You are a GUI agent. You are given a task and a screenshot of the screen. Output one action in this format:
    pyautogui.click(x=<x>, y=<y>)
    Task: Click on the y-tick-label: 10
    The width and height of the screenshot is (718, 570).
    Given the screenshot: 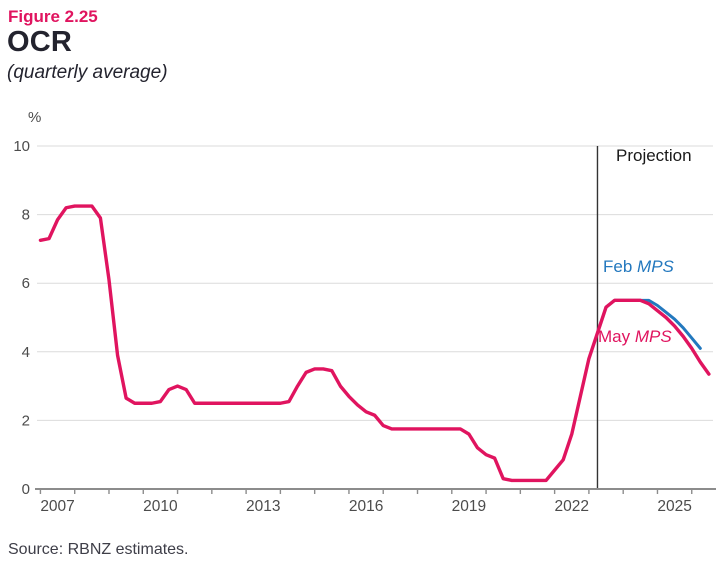 What is the action you would take?
    pyautogui.click(x=21, y=146)
    